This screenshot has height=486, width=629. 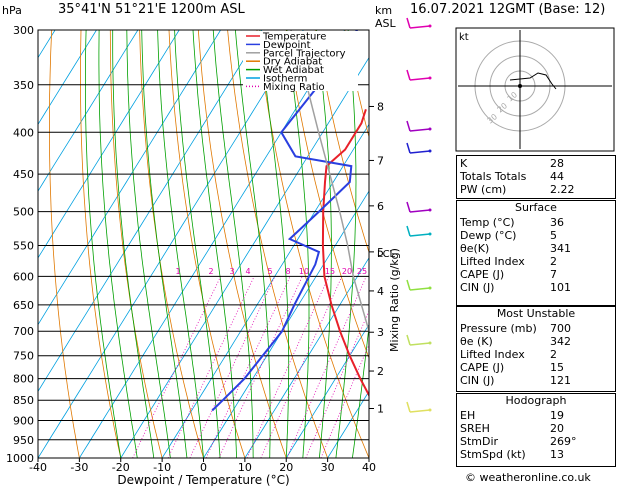 What do you see at coordinates (38, 467) in the screenshot?
I see `x-tick-label: -40` at bounding box center [38, 467].